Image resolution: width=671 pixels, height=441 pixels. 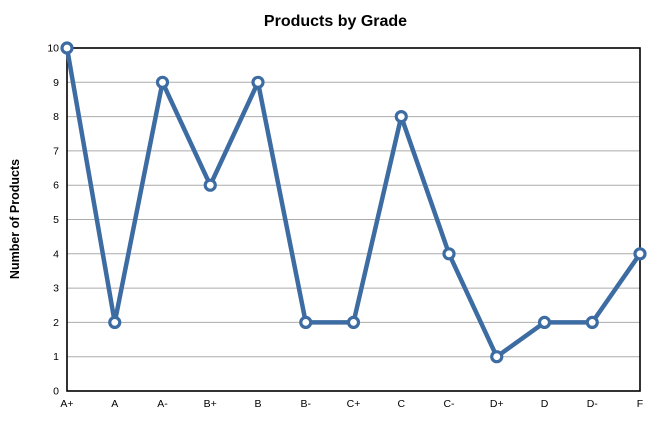 What do you see at coordinates (56, 186) in the screenshot?
I see `y-tick-label-6: 6` at bounding box center [56, 186].